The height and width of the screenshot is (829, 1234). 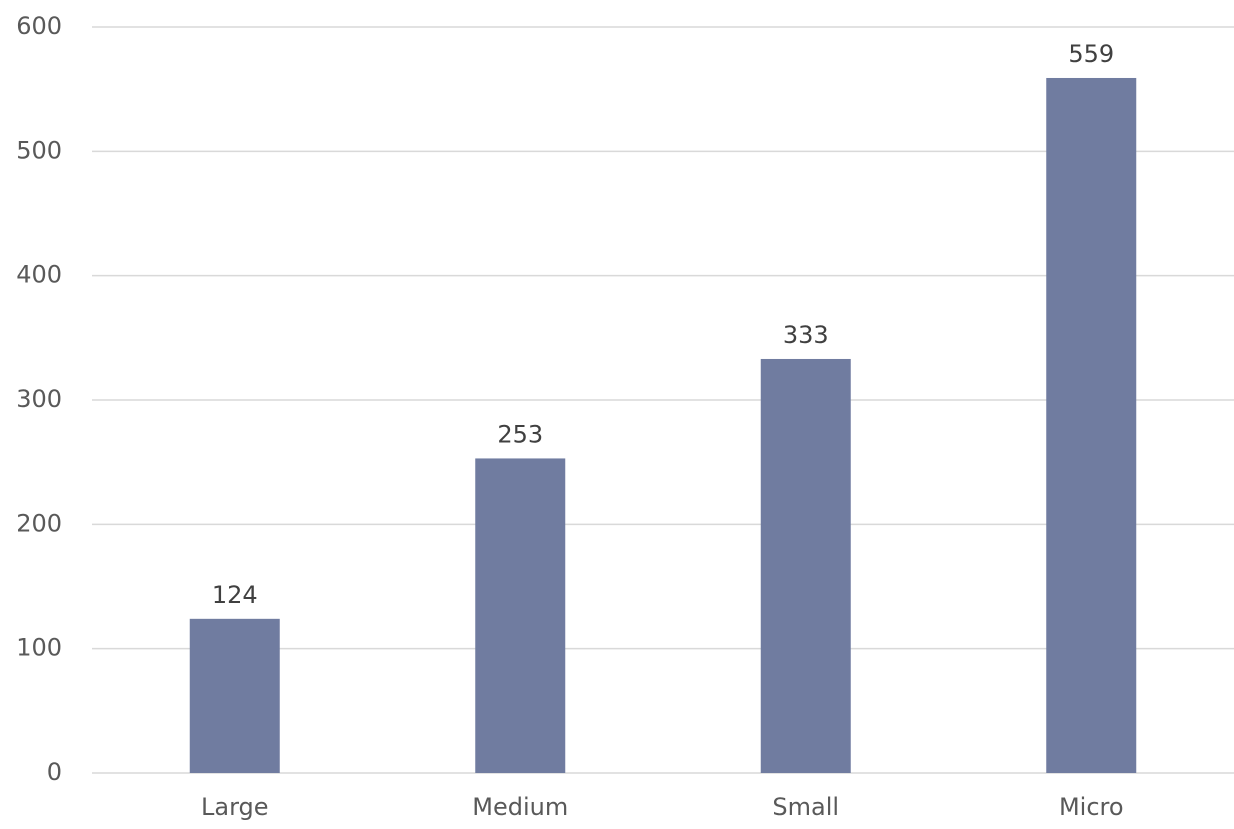 What do you see at coordinates (39, 648) in the screenshot?
I see `y-tick-label: 100` at bounding box center [39, 648].